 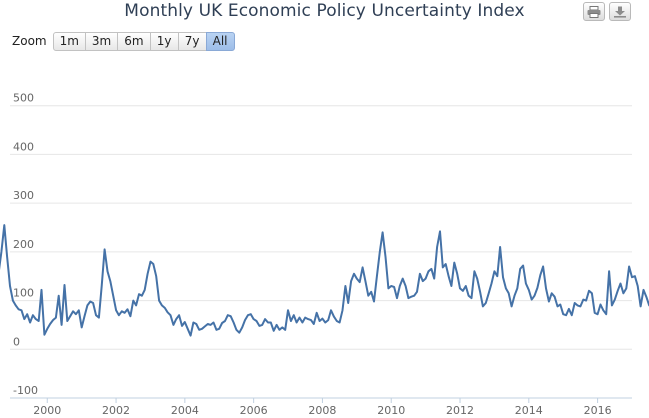 What do you see at coordinates (322, 410) in the screenshot?
I see `x-tick-label: 2008` at bounding box center [322, 410].